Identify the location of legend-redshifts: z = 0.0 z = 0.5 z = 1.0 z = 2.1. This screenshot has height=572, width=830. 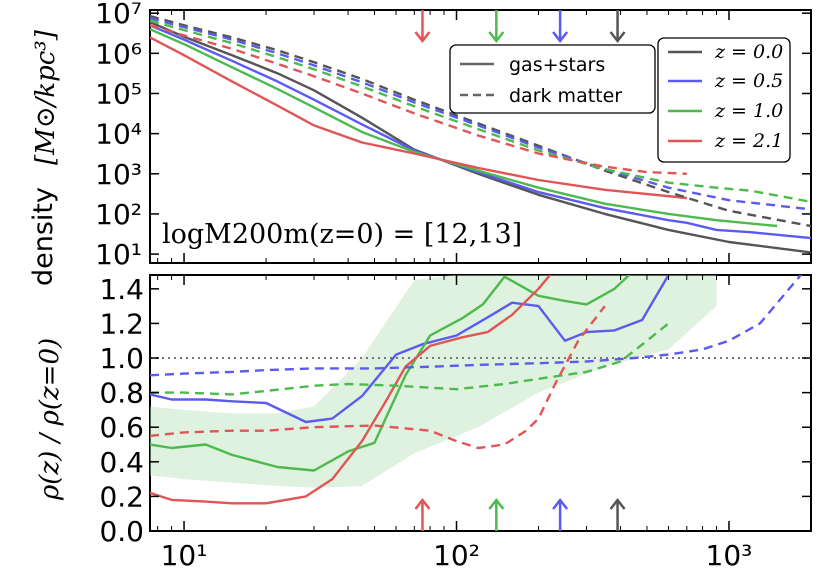
(724, 100).